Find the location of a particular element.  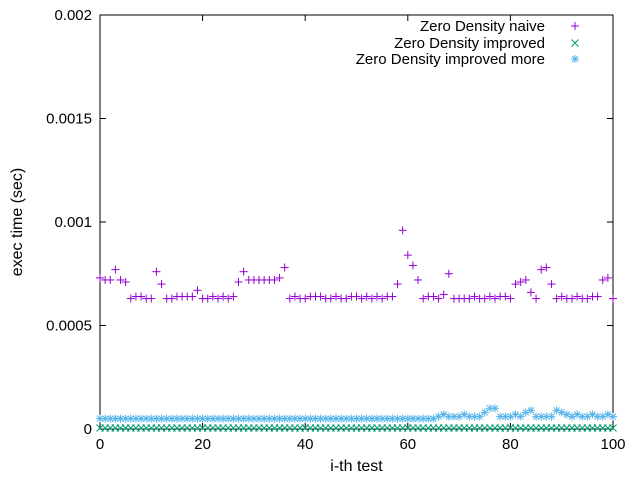

legend-marker-improved-more is located at coordinates (575, 59).